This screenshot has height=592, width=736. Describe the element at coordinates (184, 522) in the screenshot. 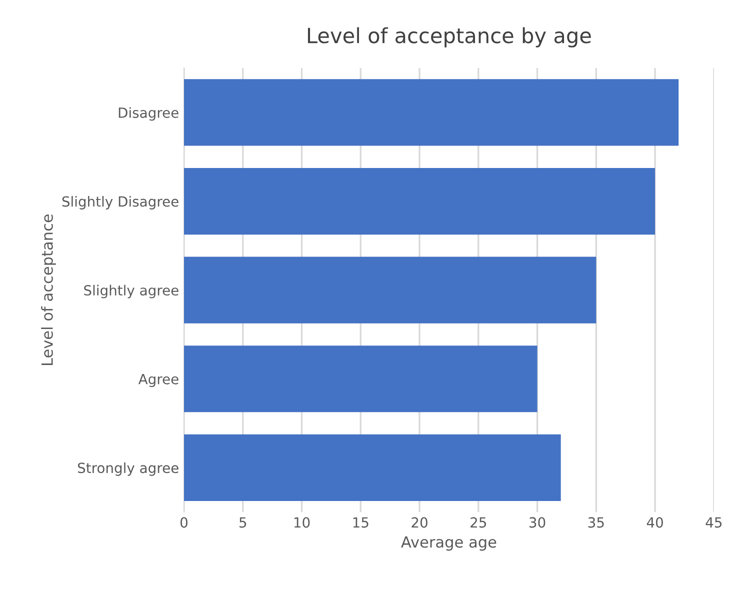

I see `x-tick-label: 0` at that location.